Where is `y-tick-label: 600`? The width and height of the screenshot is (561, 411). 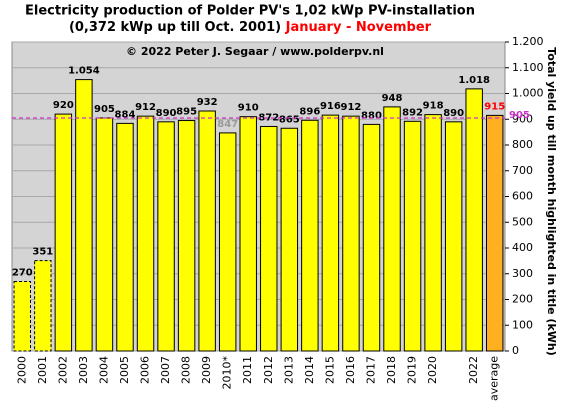
y-tick-label: 600 is located at coordinates (522, 196).